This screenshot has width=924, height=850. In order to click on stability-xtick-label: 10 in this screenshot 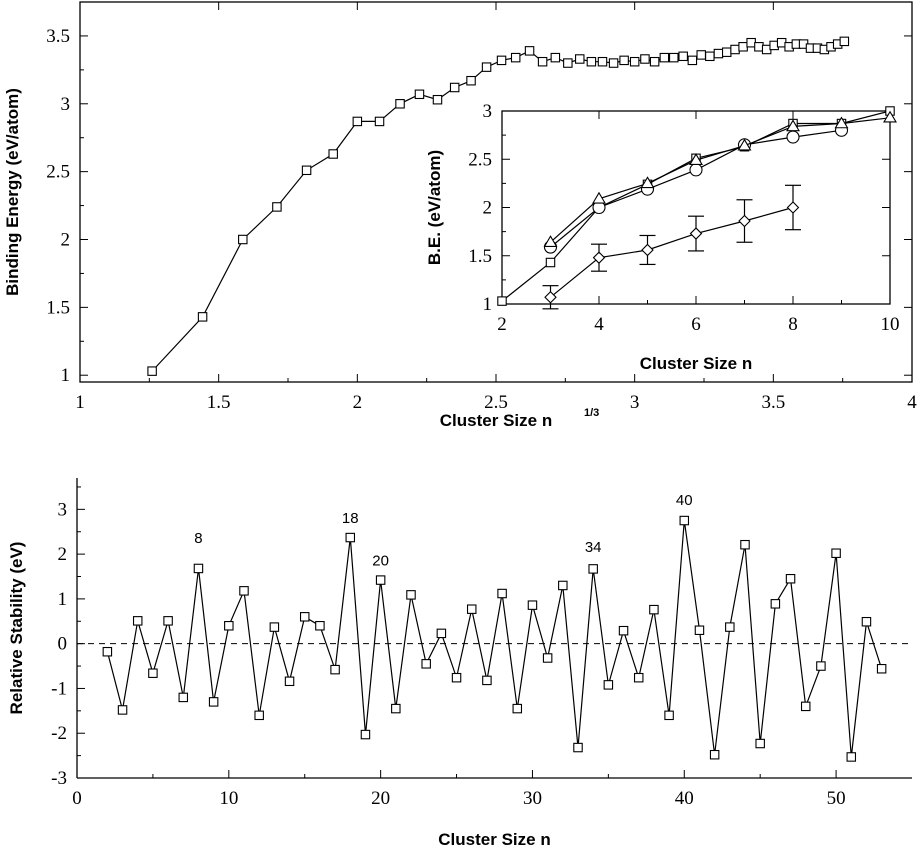, I will do `click(228, 798)`.